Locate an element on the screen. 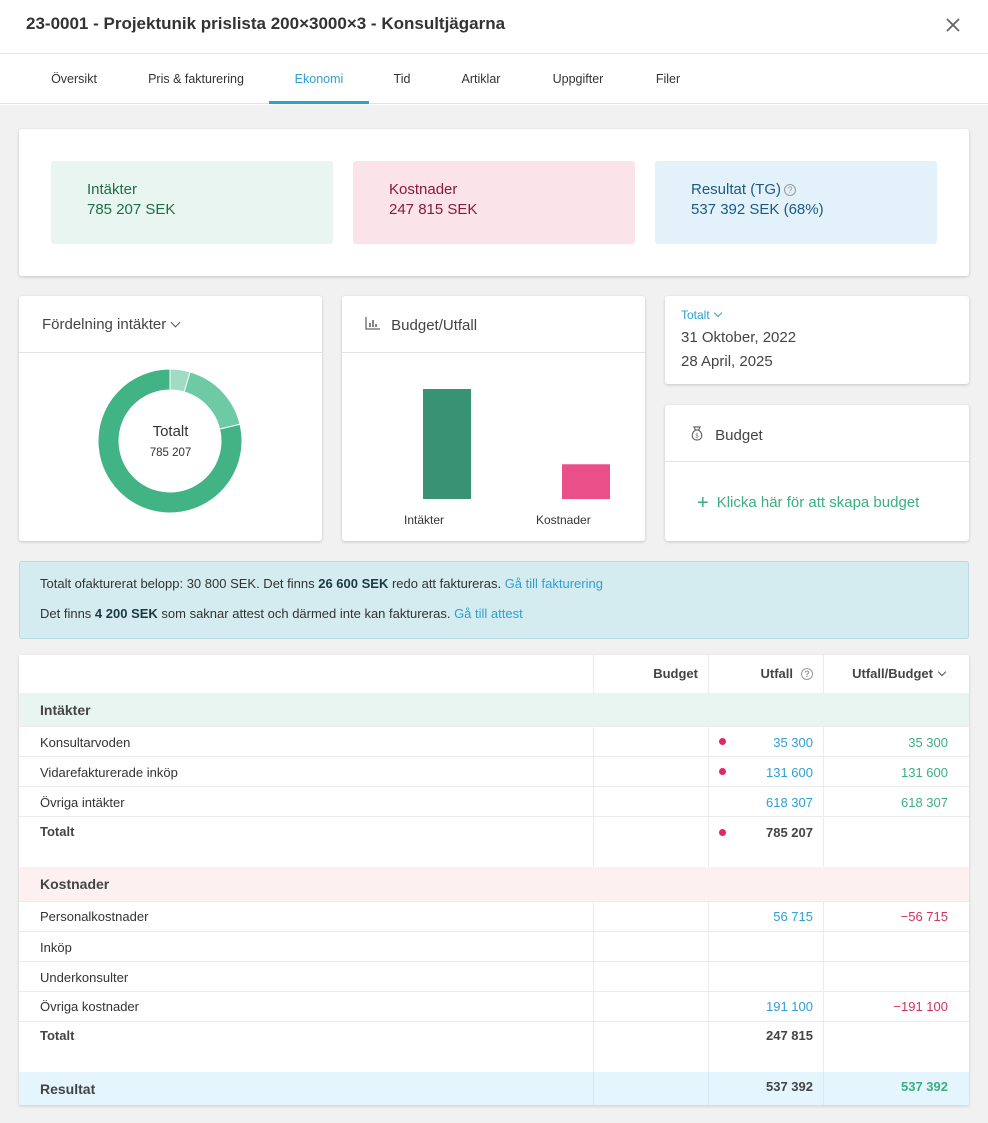  period-end: 28 April, 2025 is located at coordinates (727, 361).